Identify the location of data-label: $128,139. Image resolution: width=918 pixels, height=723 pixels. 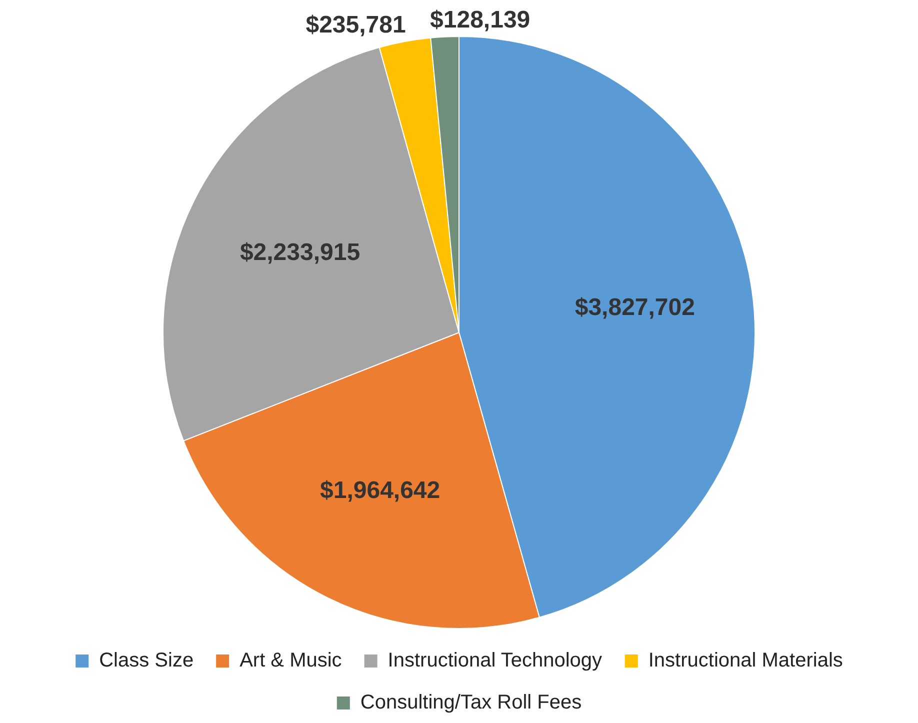
(480, 20).